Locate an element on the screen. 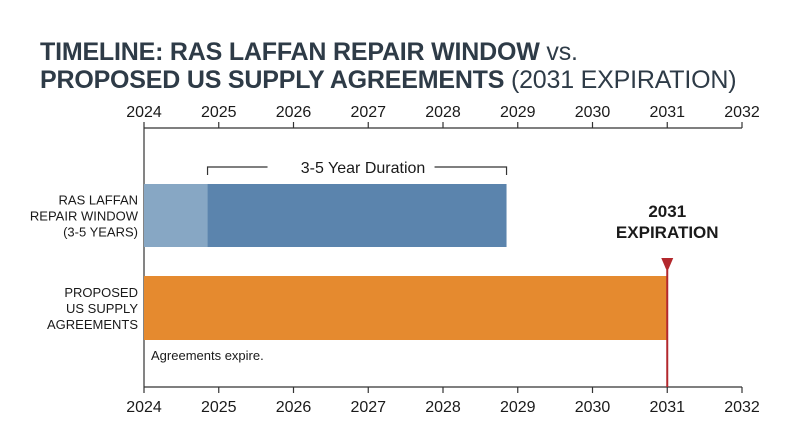 This screenshot has height=447, width=800. expiration-label: 2031 is located at coordinates (667, 211).